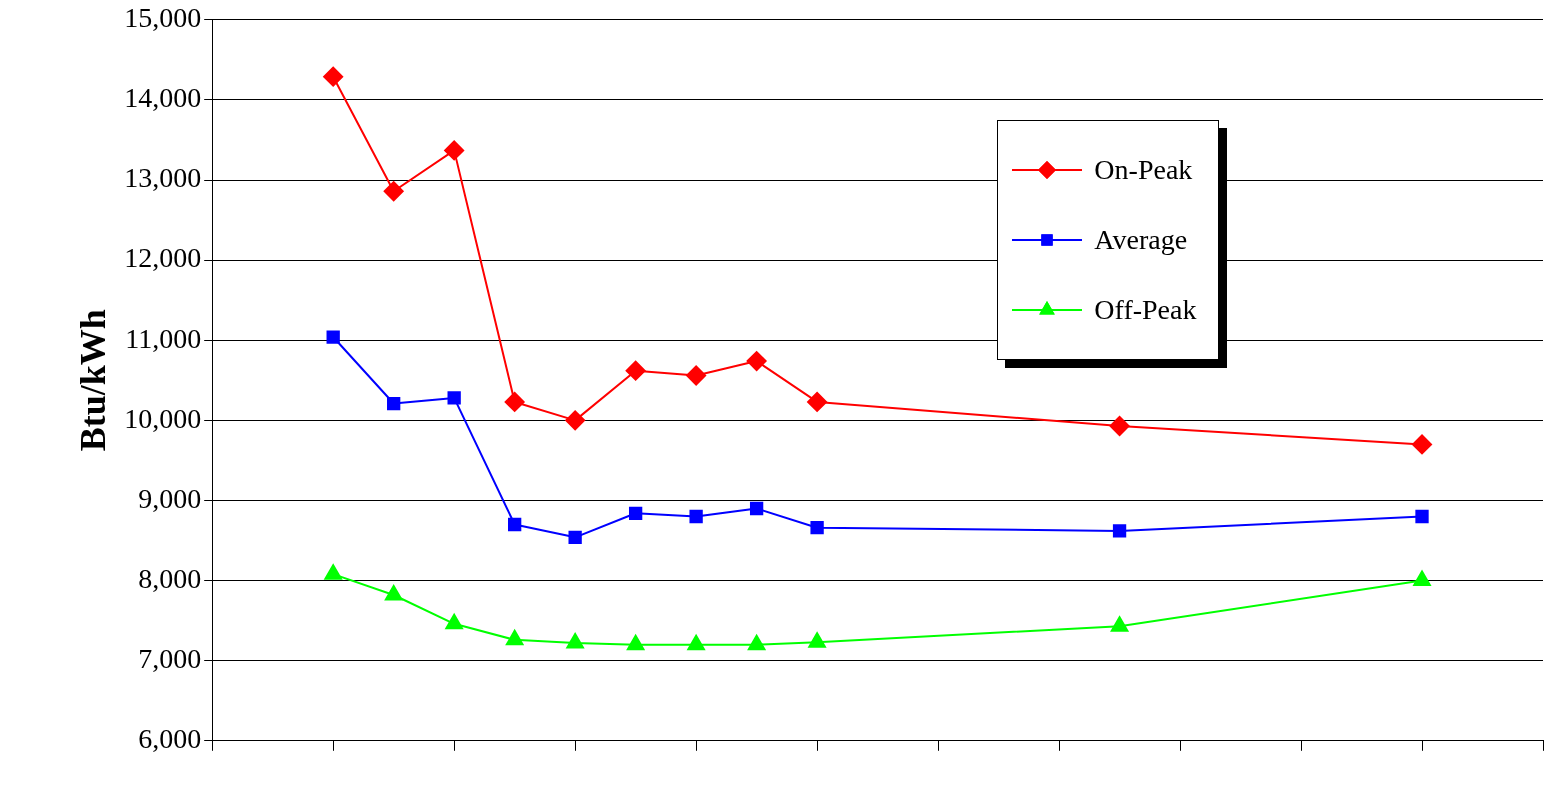 This screenshot has height=796, width=1554. I want to click on y-tick-label: 9,000, so click(170, 498).